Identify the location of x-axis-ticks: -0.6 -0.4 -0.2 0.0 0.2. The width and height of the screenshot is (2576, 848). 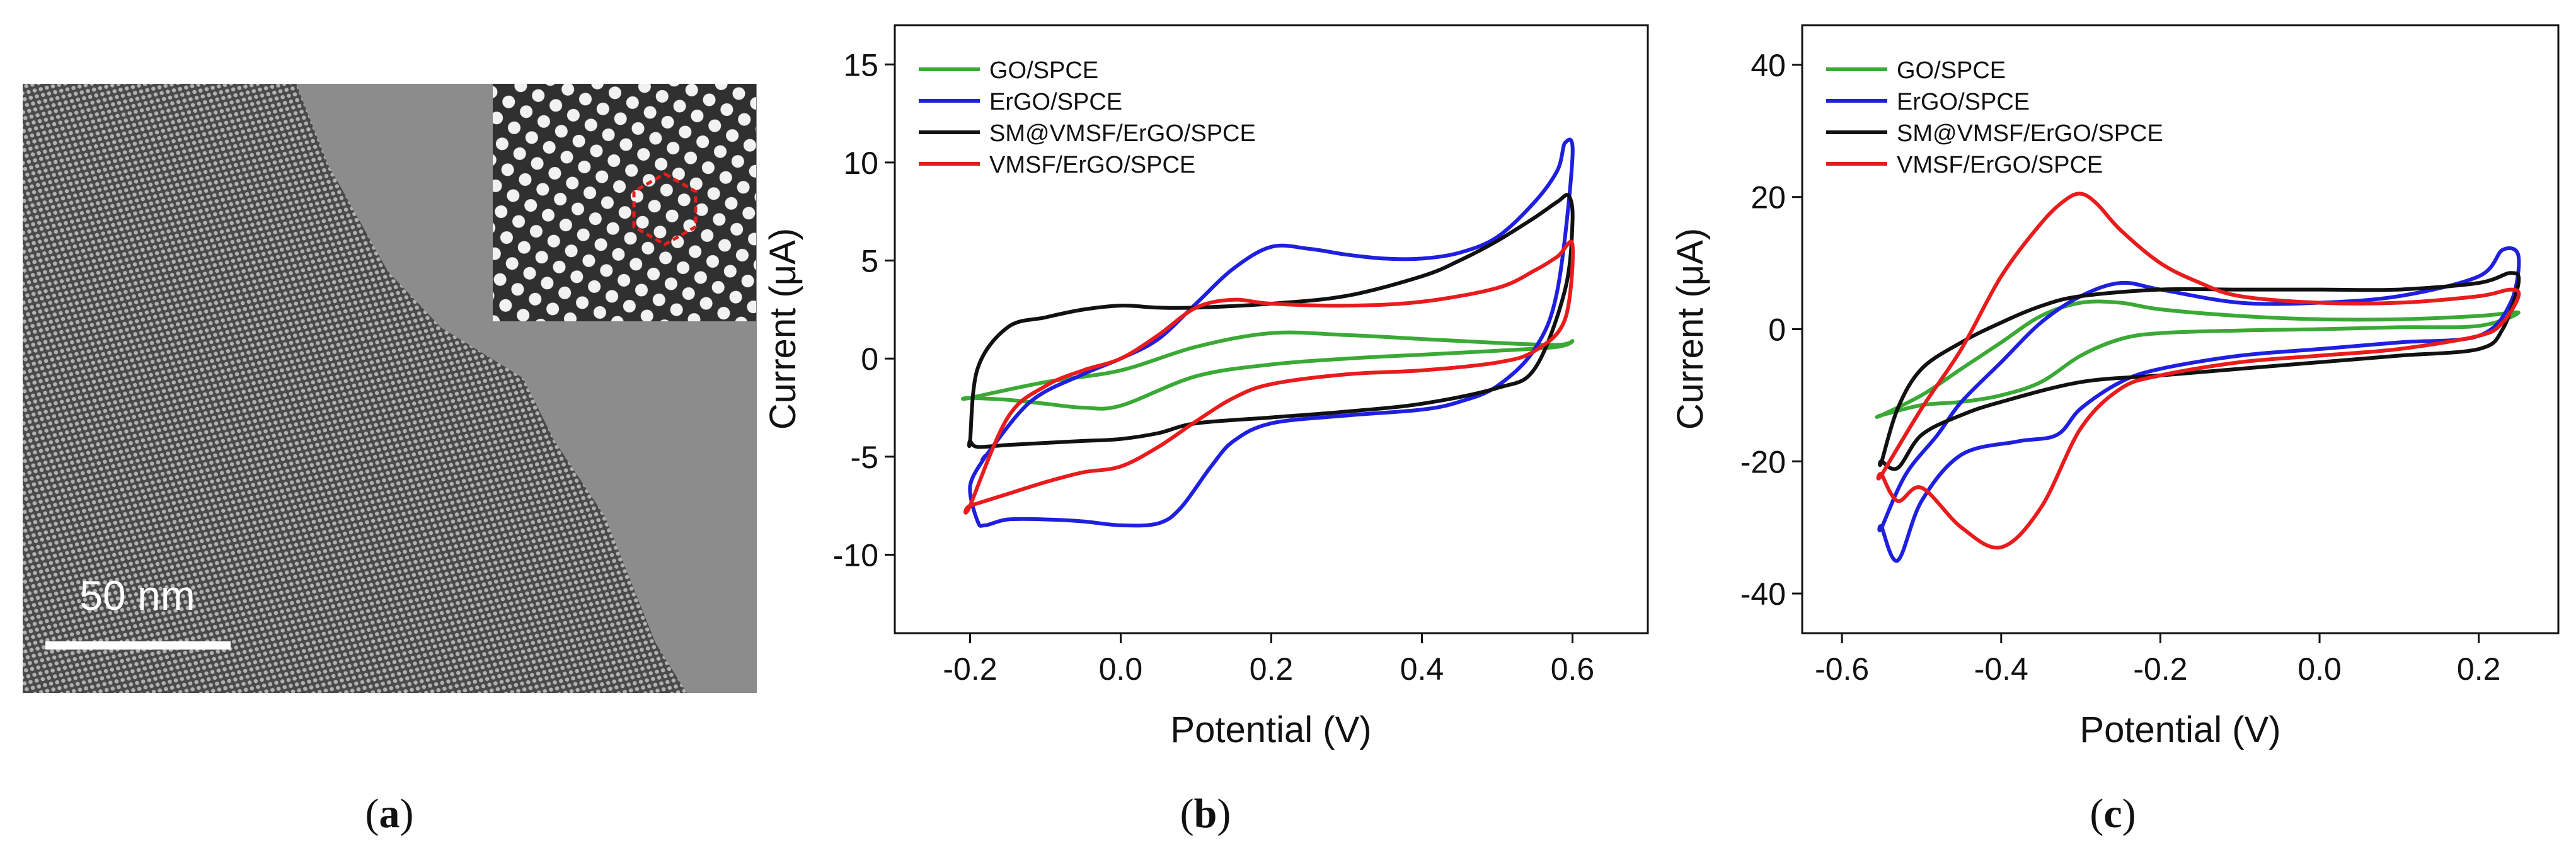
(2157, 660).